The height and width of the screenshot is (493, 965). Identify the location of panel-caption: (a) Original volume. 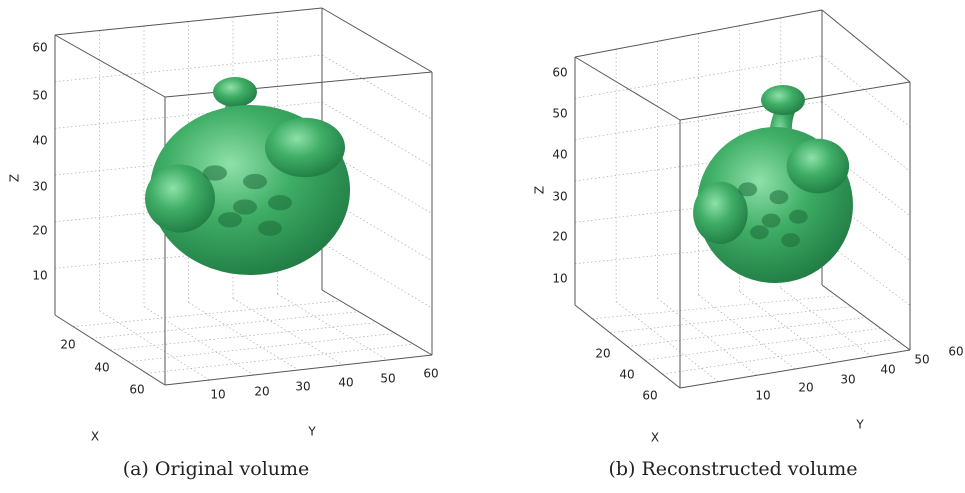
(216, 469).